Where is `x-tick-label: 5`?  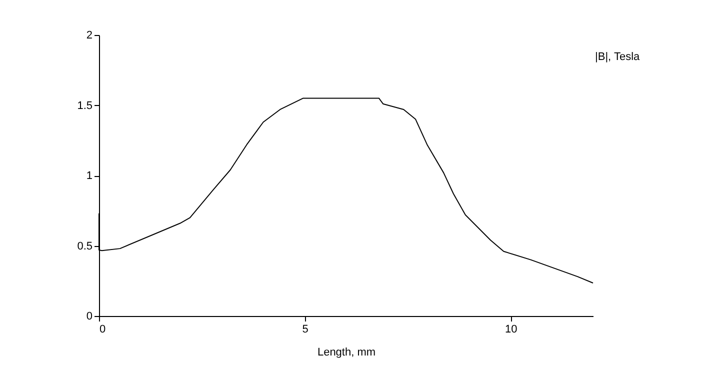
x-tick-label: 5 is located at coordinates (305, 330).